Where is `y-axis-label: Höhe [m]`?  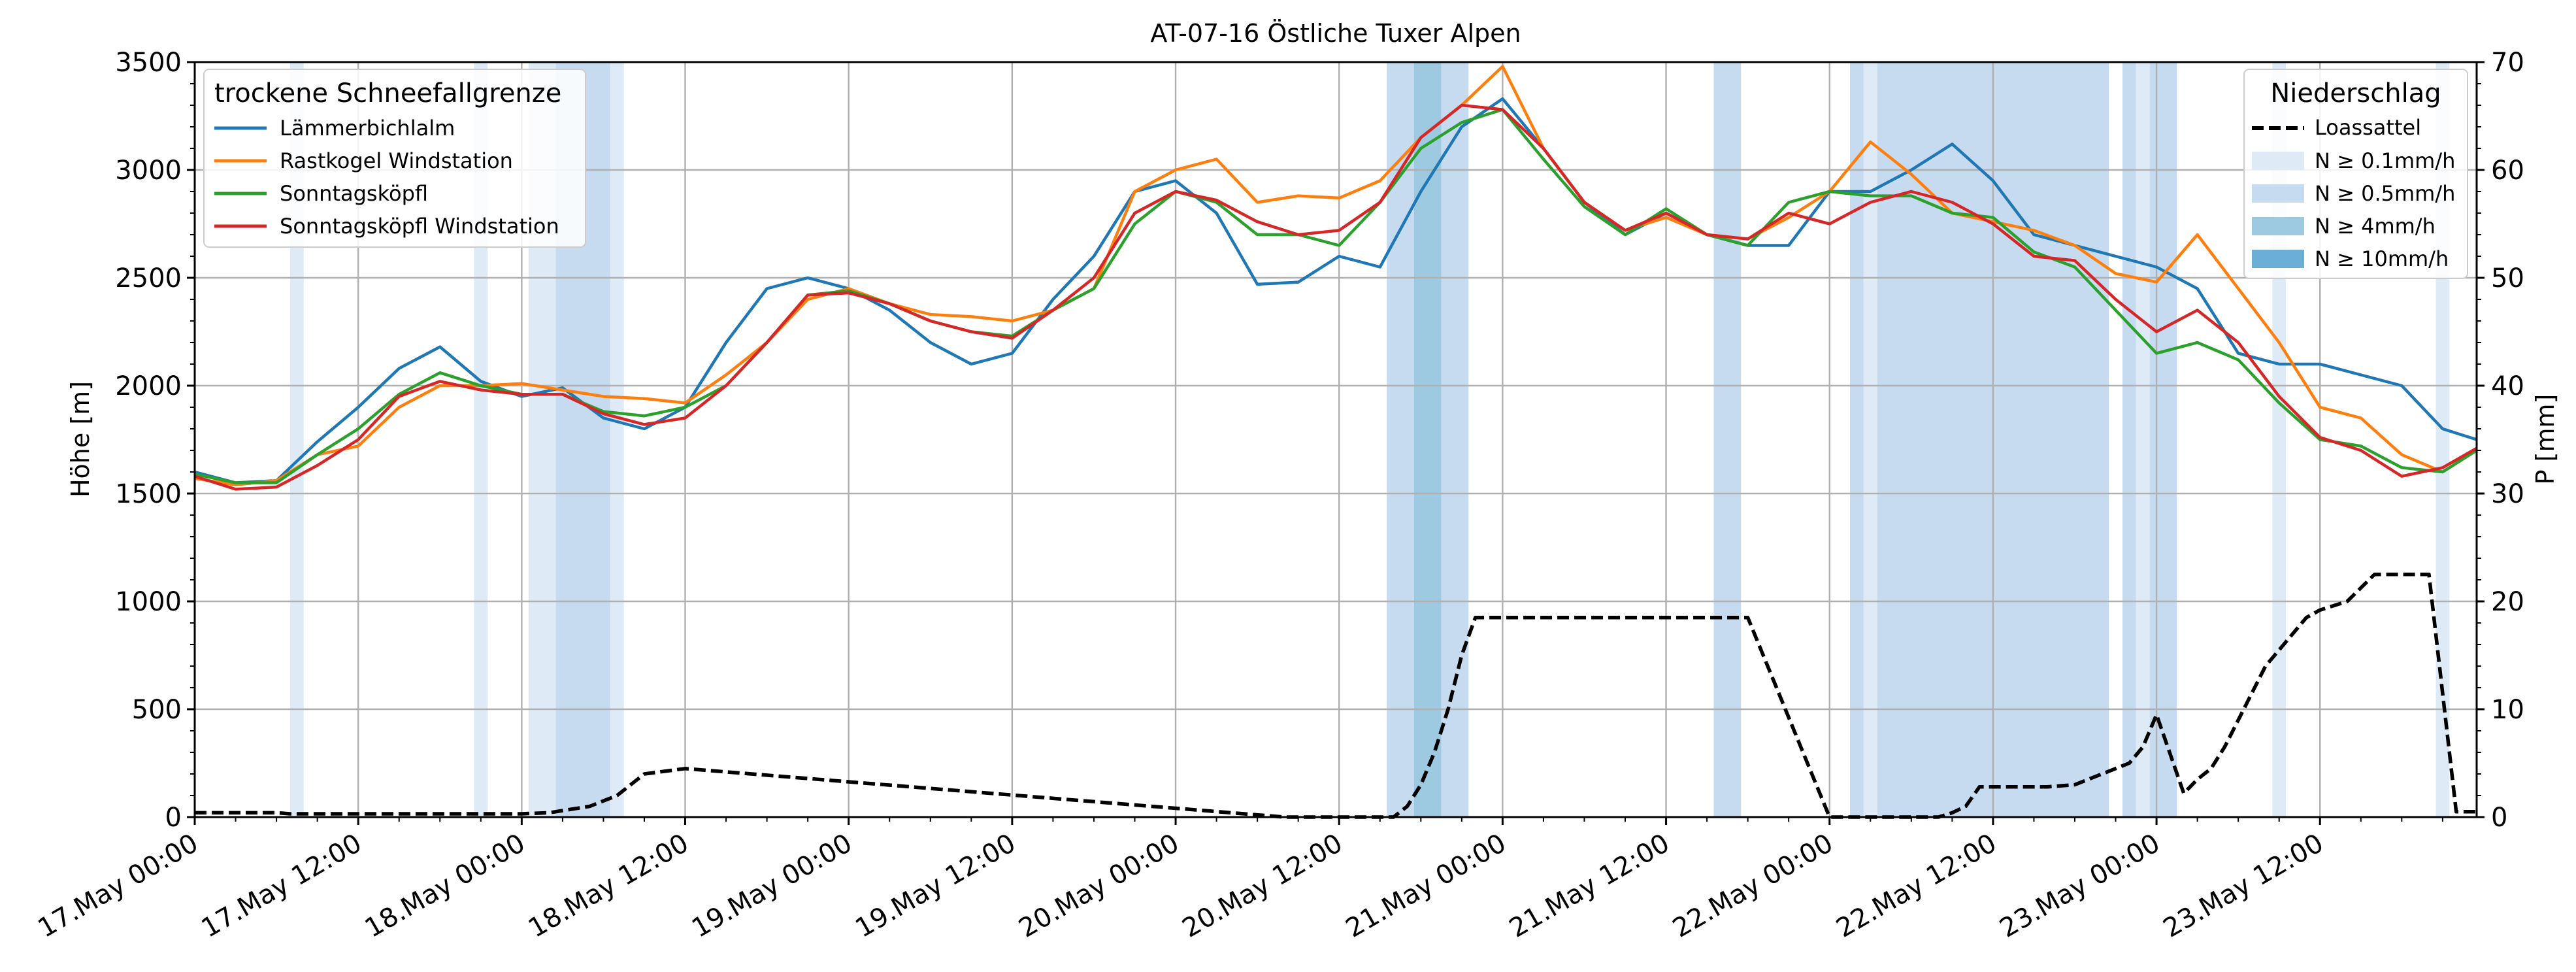 y-axis-label: Höhe [m] is located at coordinates (80, 439).